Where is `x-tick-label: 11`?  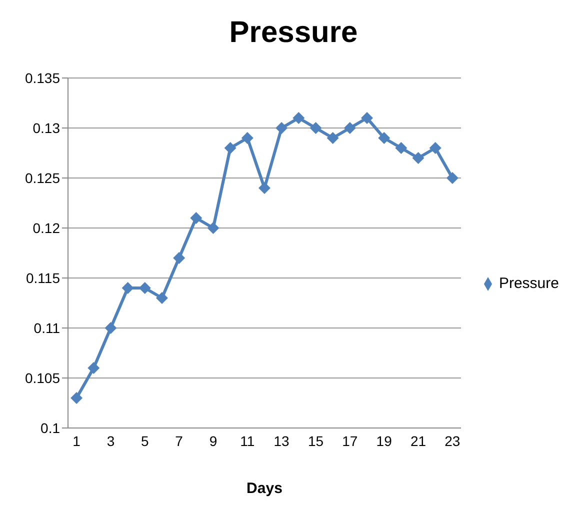 x-tick-label: 11 is located at coordinates (247, 440).